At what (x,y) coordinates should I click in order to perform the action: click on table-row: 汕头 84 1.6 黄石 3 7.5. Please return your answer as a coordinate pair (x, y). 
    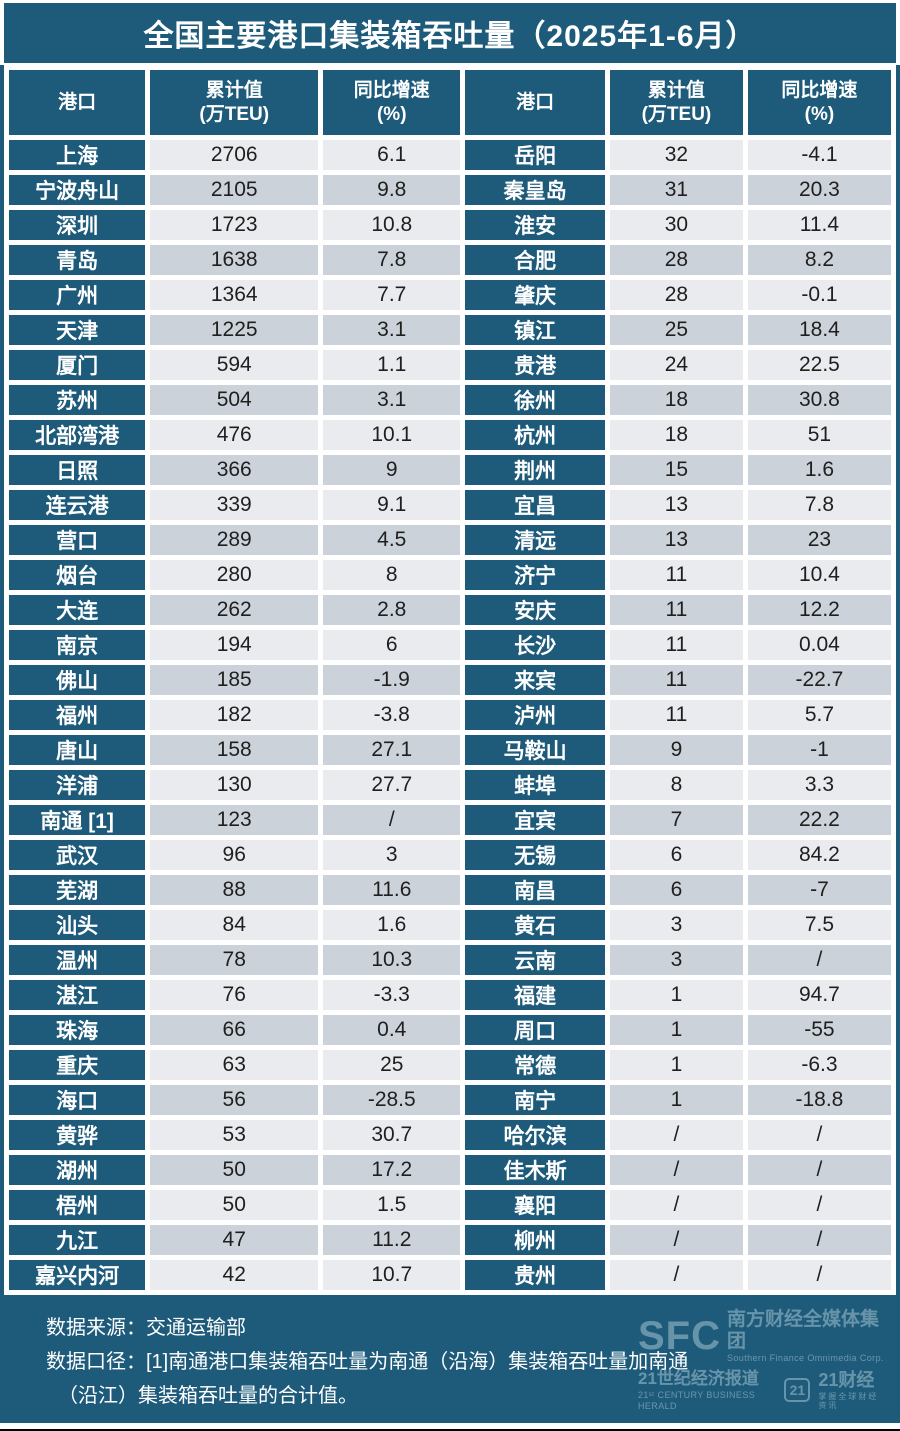
    Looking at the image, I should click on (450, 925).